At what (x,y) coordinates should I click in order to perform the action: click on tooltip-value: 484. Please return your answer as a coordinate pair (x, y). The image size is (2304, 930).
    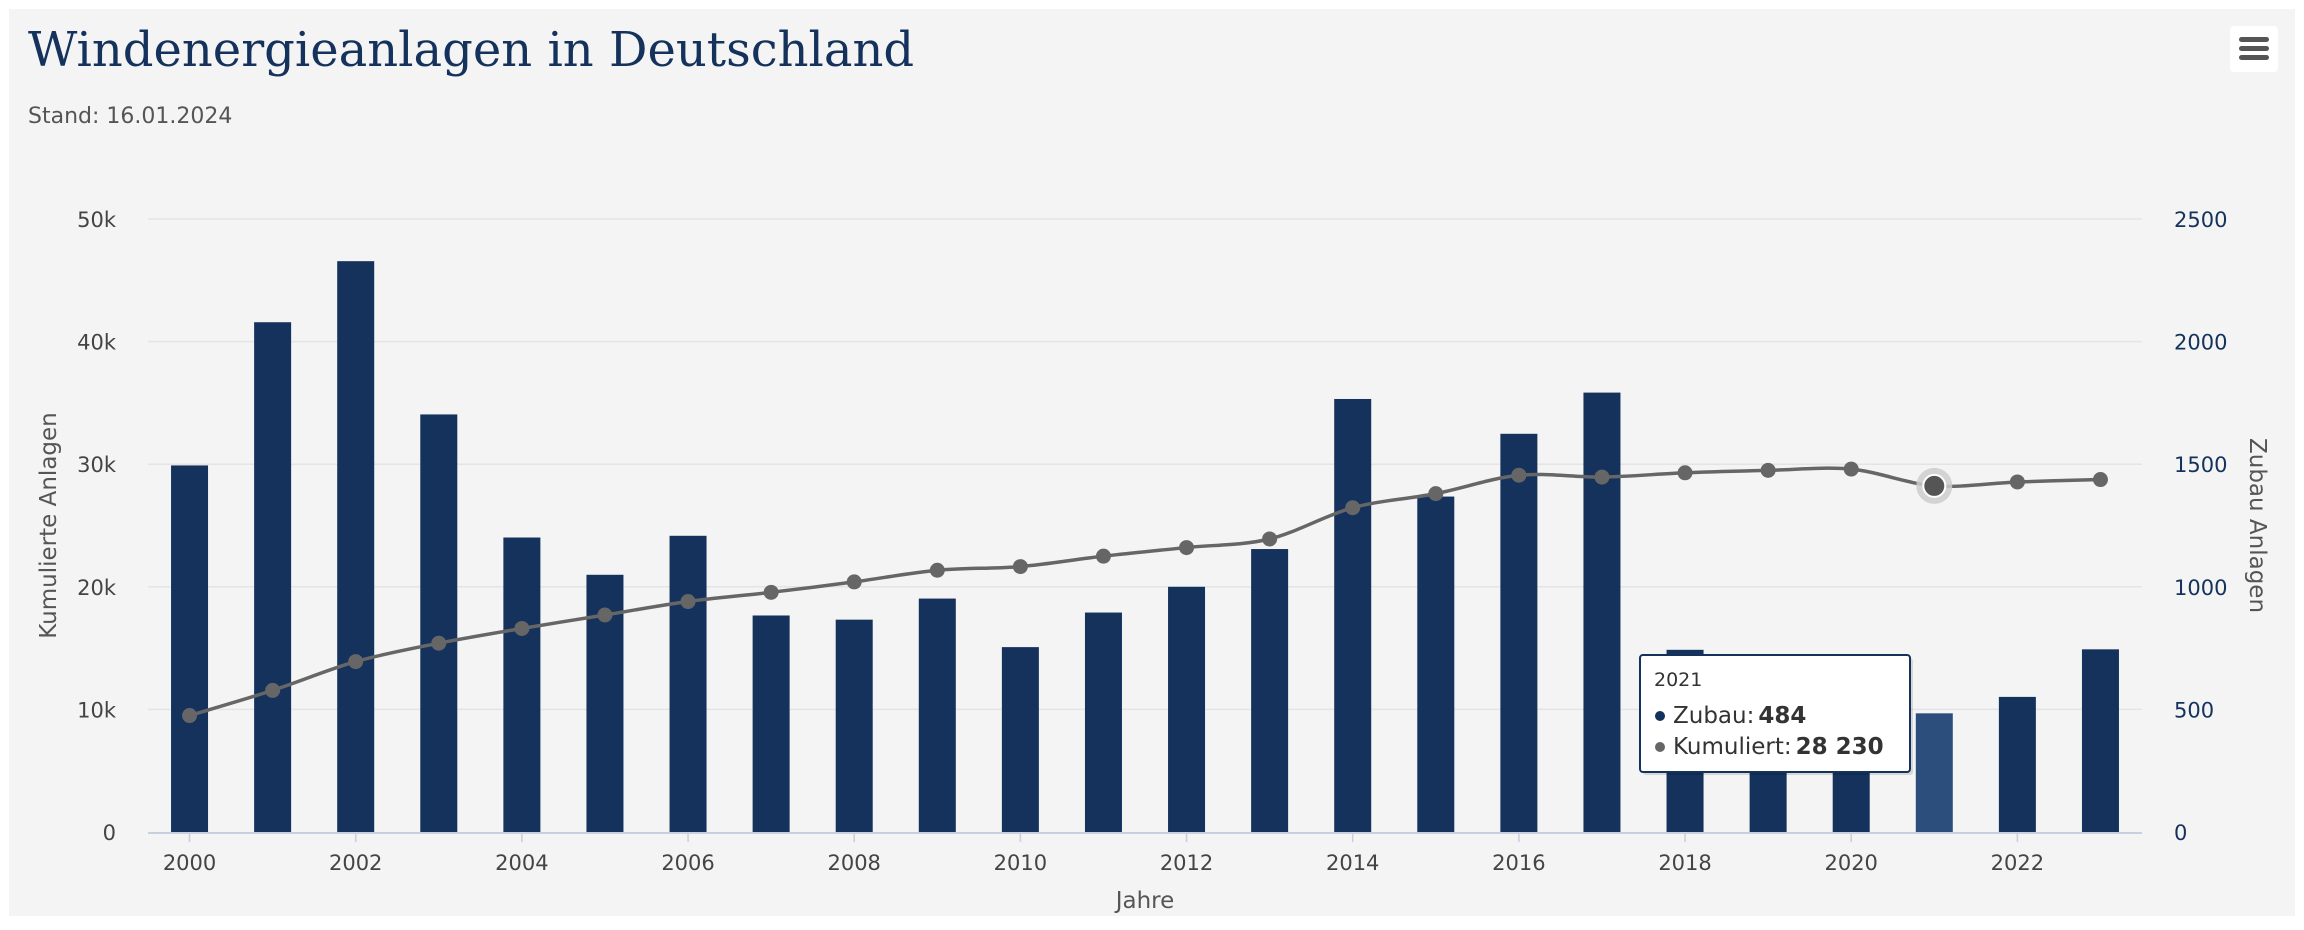
    Looking at the image, I should click on (1782, 716).